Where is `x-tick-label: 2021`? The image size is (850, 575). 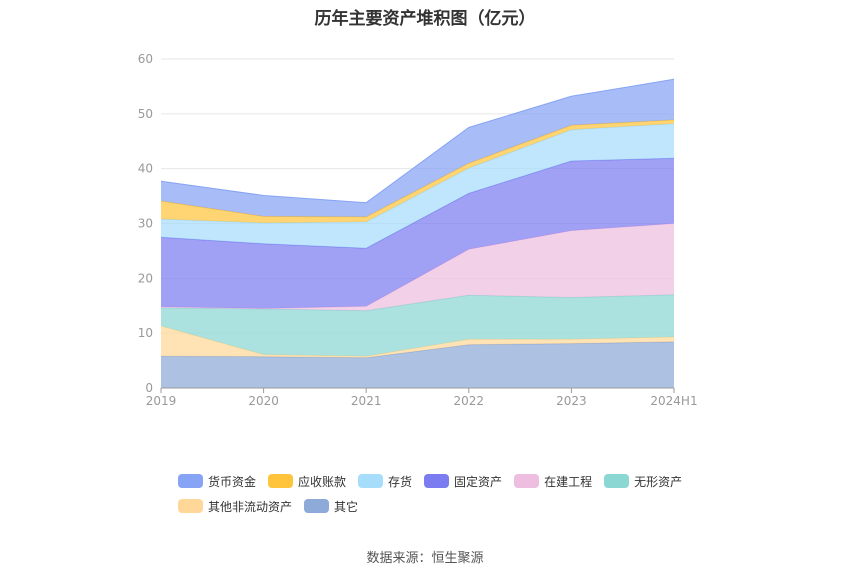 x-tick-label: 2021 is located at coordinates (366, 401).